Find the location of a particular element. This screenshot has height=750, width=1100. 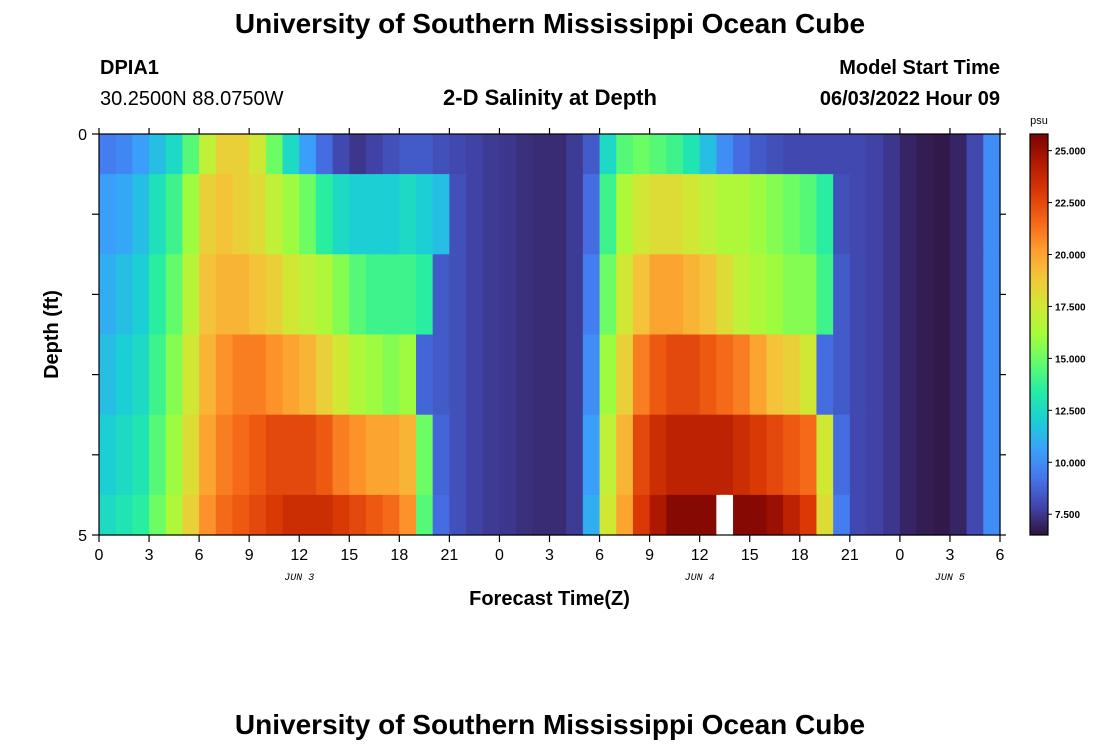

colorbar-tick-label: 25.000 is located at coordinates (1070, 152).